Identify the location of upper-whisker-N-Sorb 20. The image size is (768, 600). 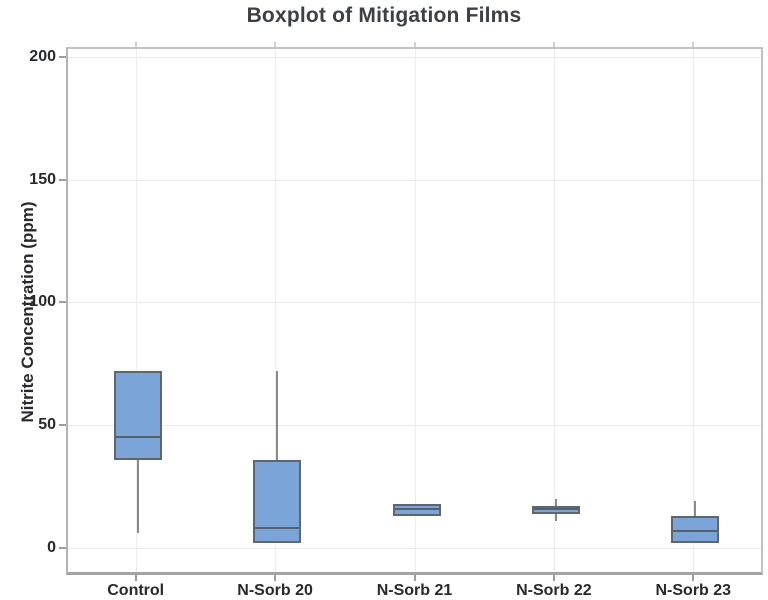
(277, 415).